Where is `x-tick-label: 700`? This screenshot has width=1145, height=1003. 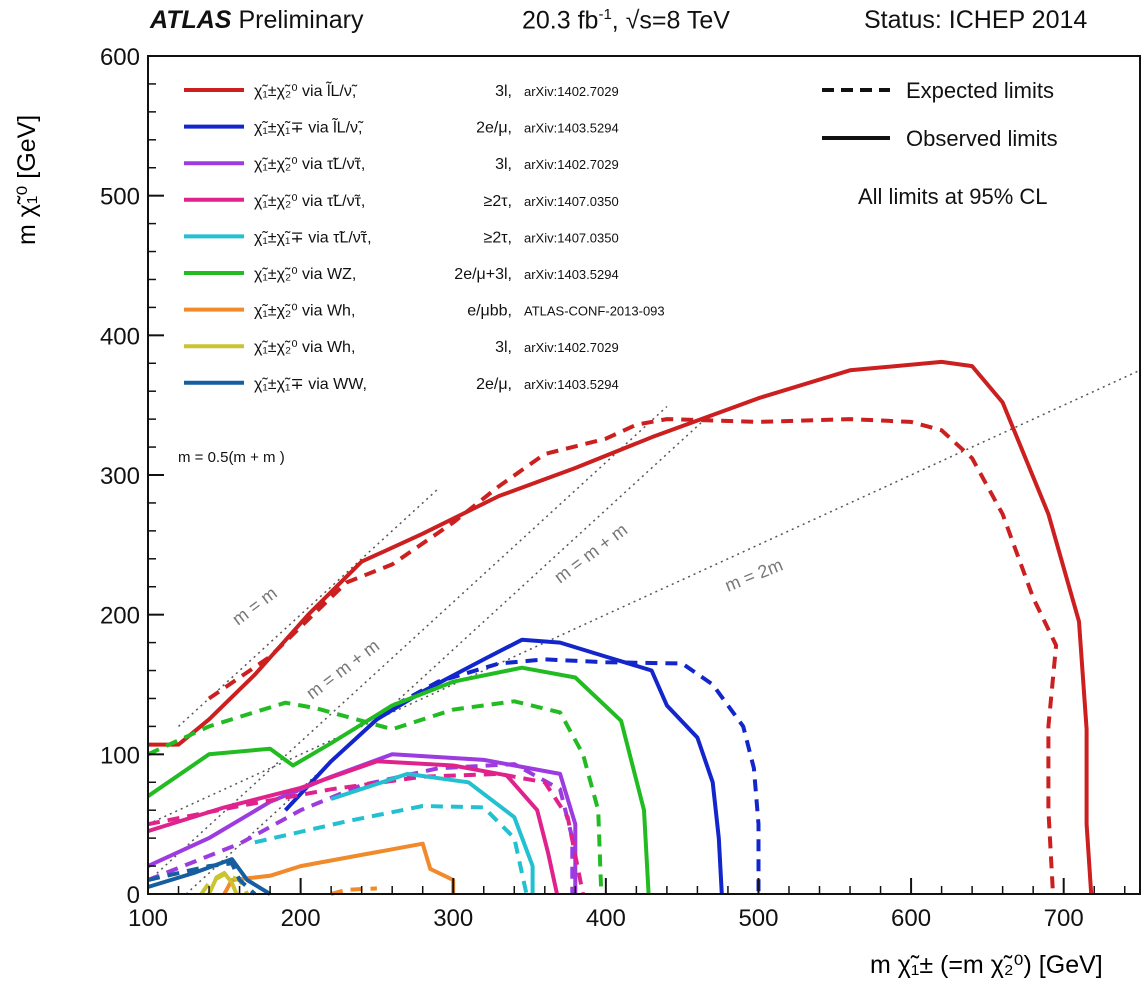 x-tick-label: 700 is located at coordinates (1064, 918).